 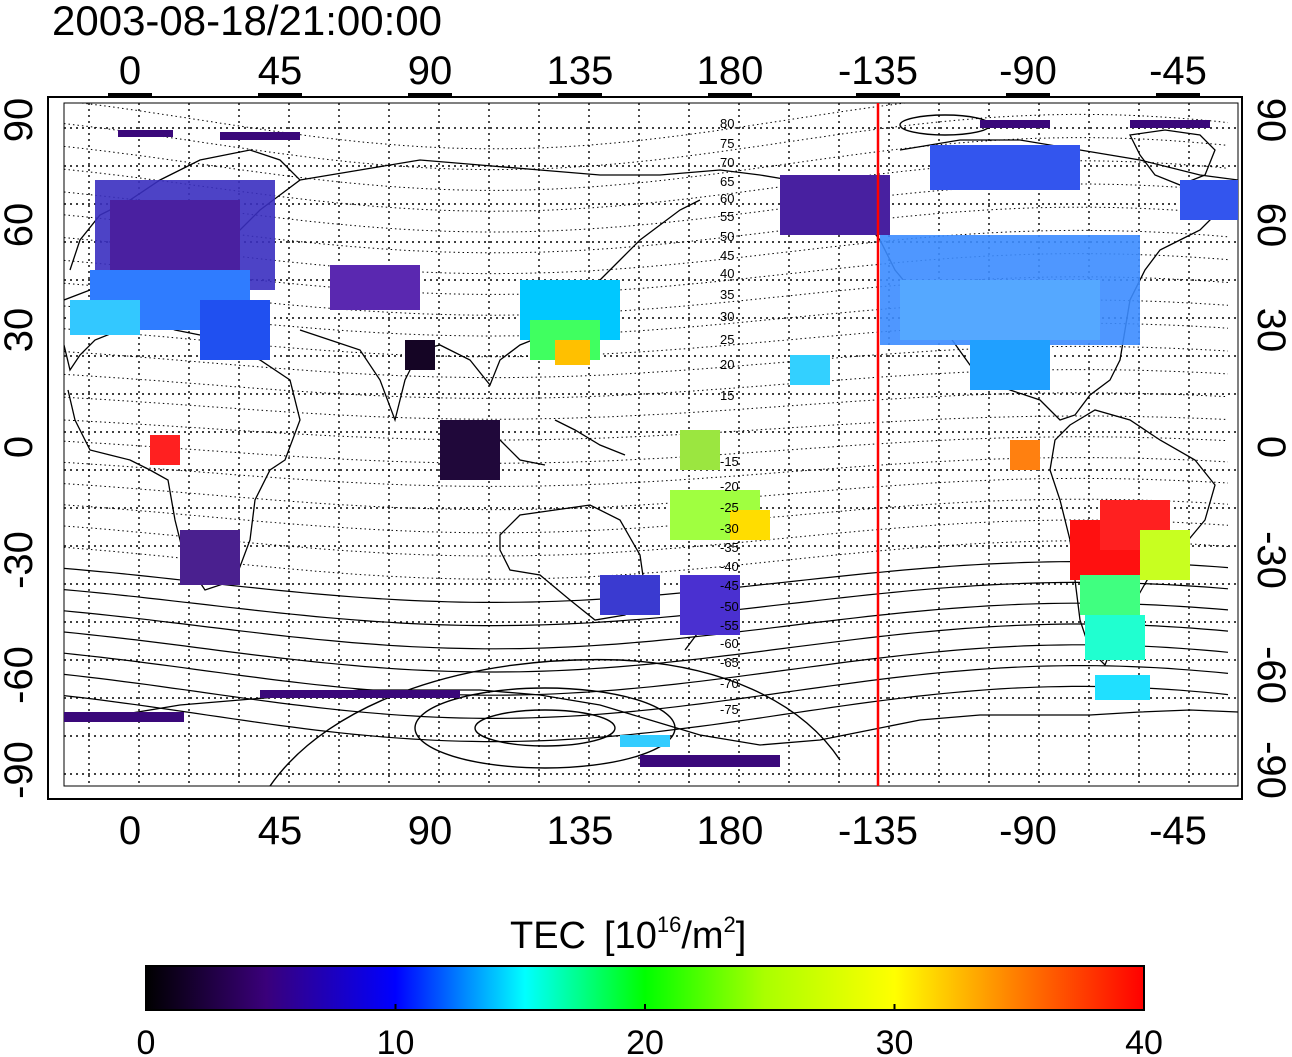 What do you see at coordinates (628, 934) in the screenshot?
I see `colorbar-label: TEC [1016/m2]` at bounding box center [628, 934].